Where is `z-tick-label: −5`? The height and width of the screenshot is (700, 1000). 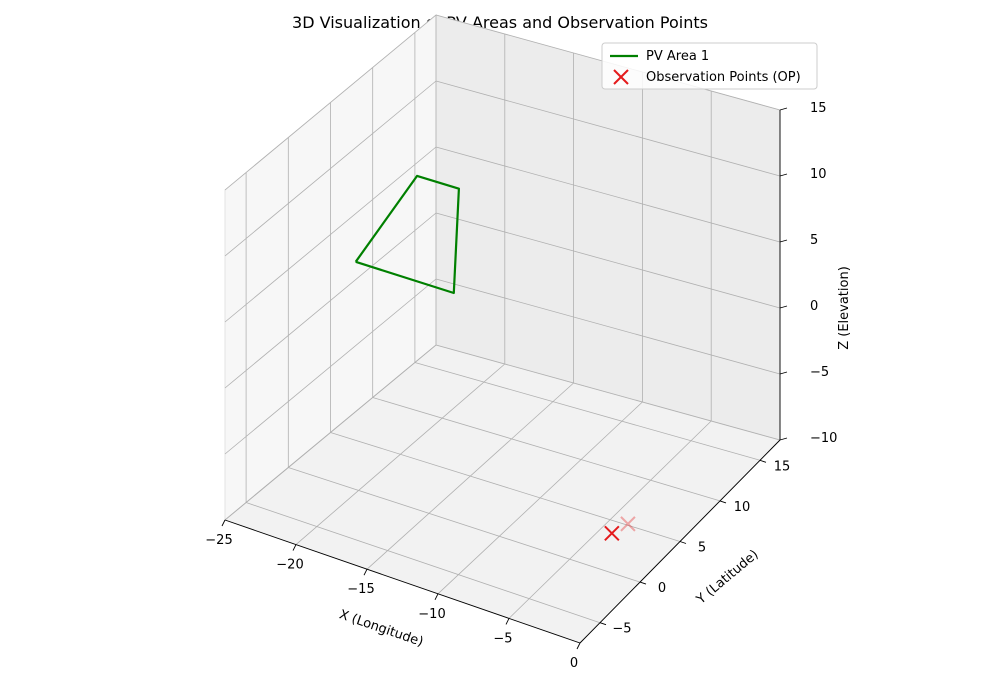 z-tick-label: −5 is located at coordinates (819, 372).